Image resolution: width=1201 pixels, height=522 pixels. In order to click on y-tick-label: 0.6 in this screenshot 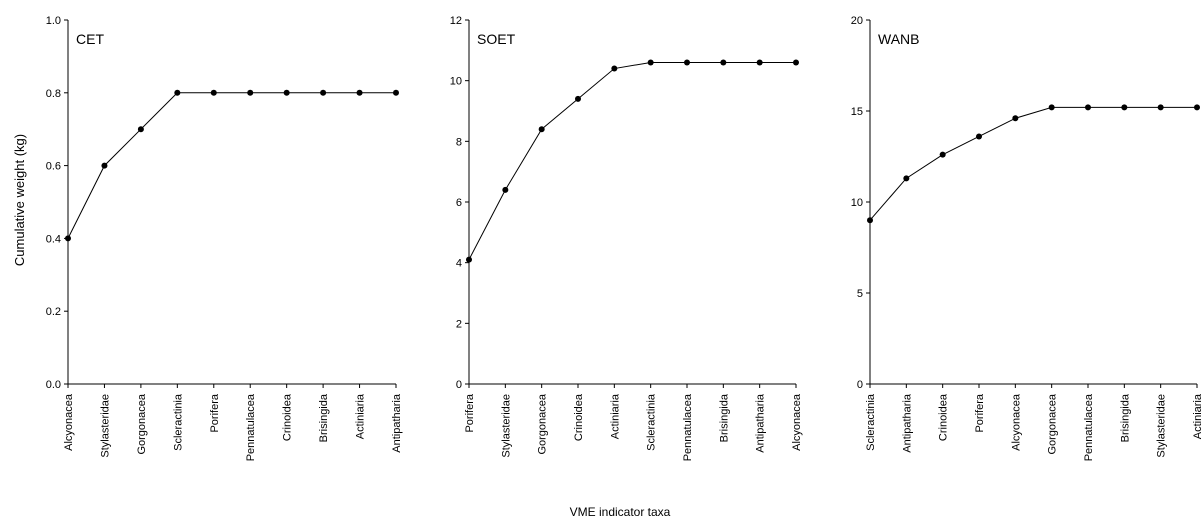, I will do `click(53, 167)`.